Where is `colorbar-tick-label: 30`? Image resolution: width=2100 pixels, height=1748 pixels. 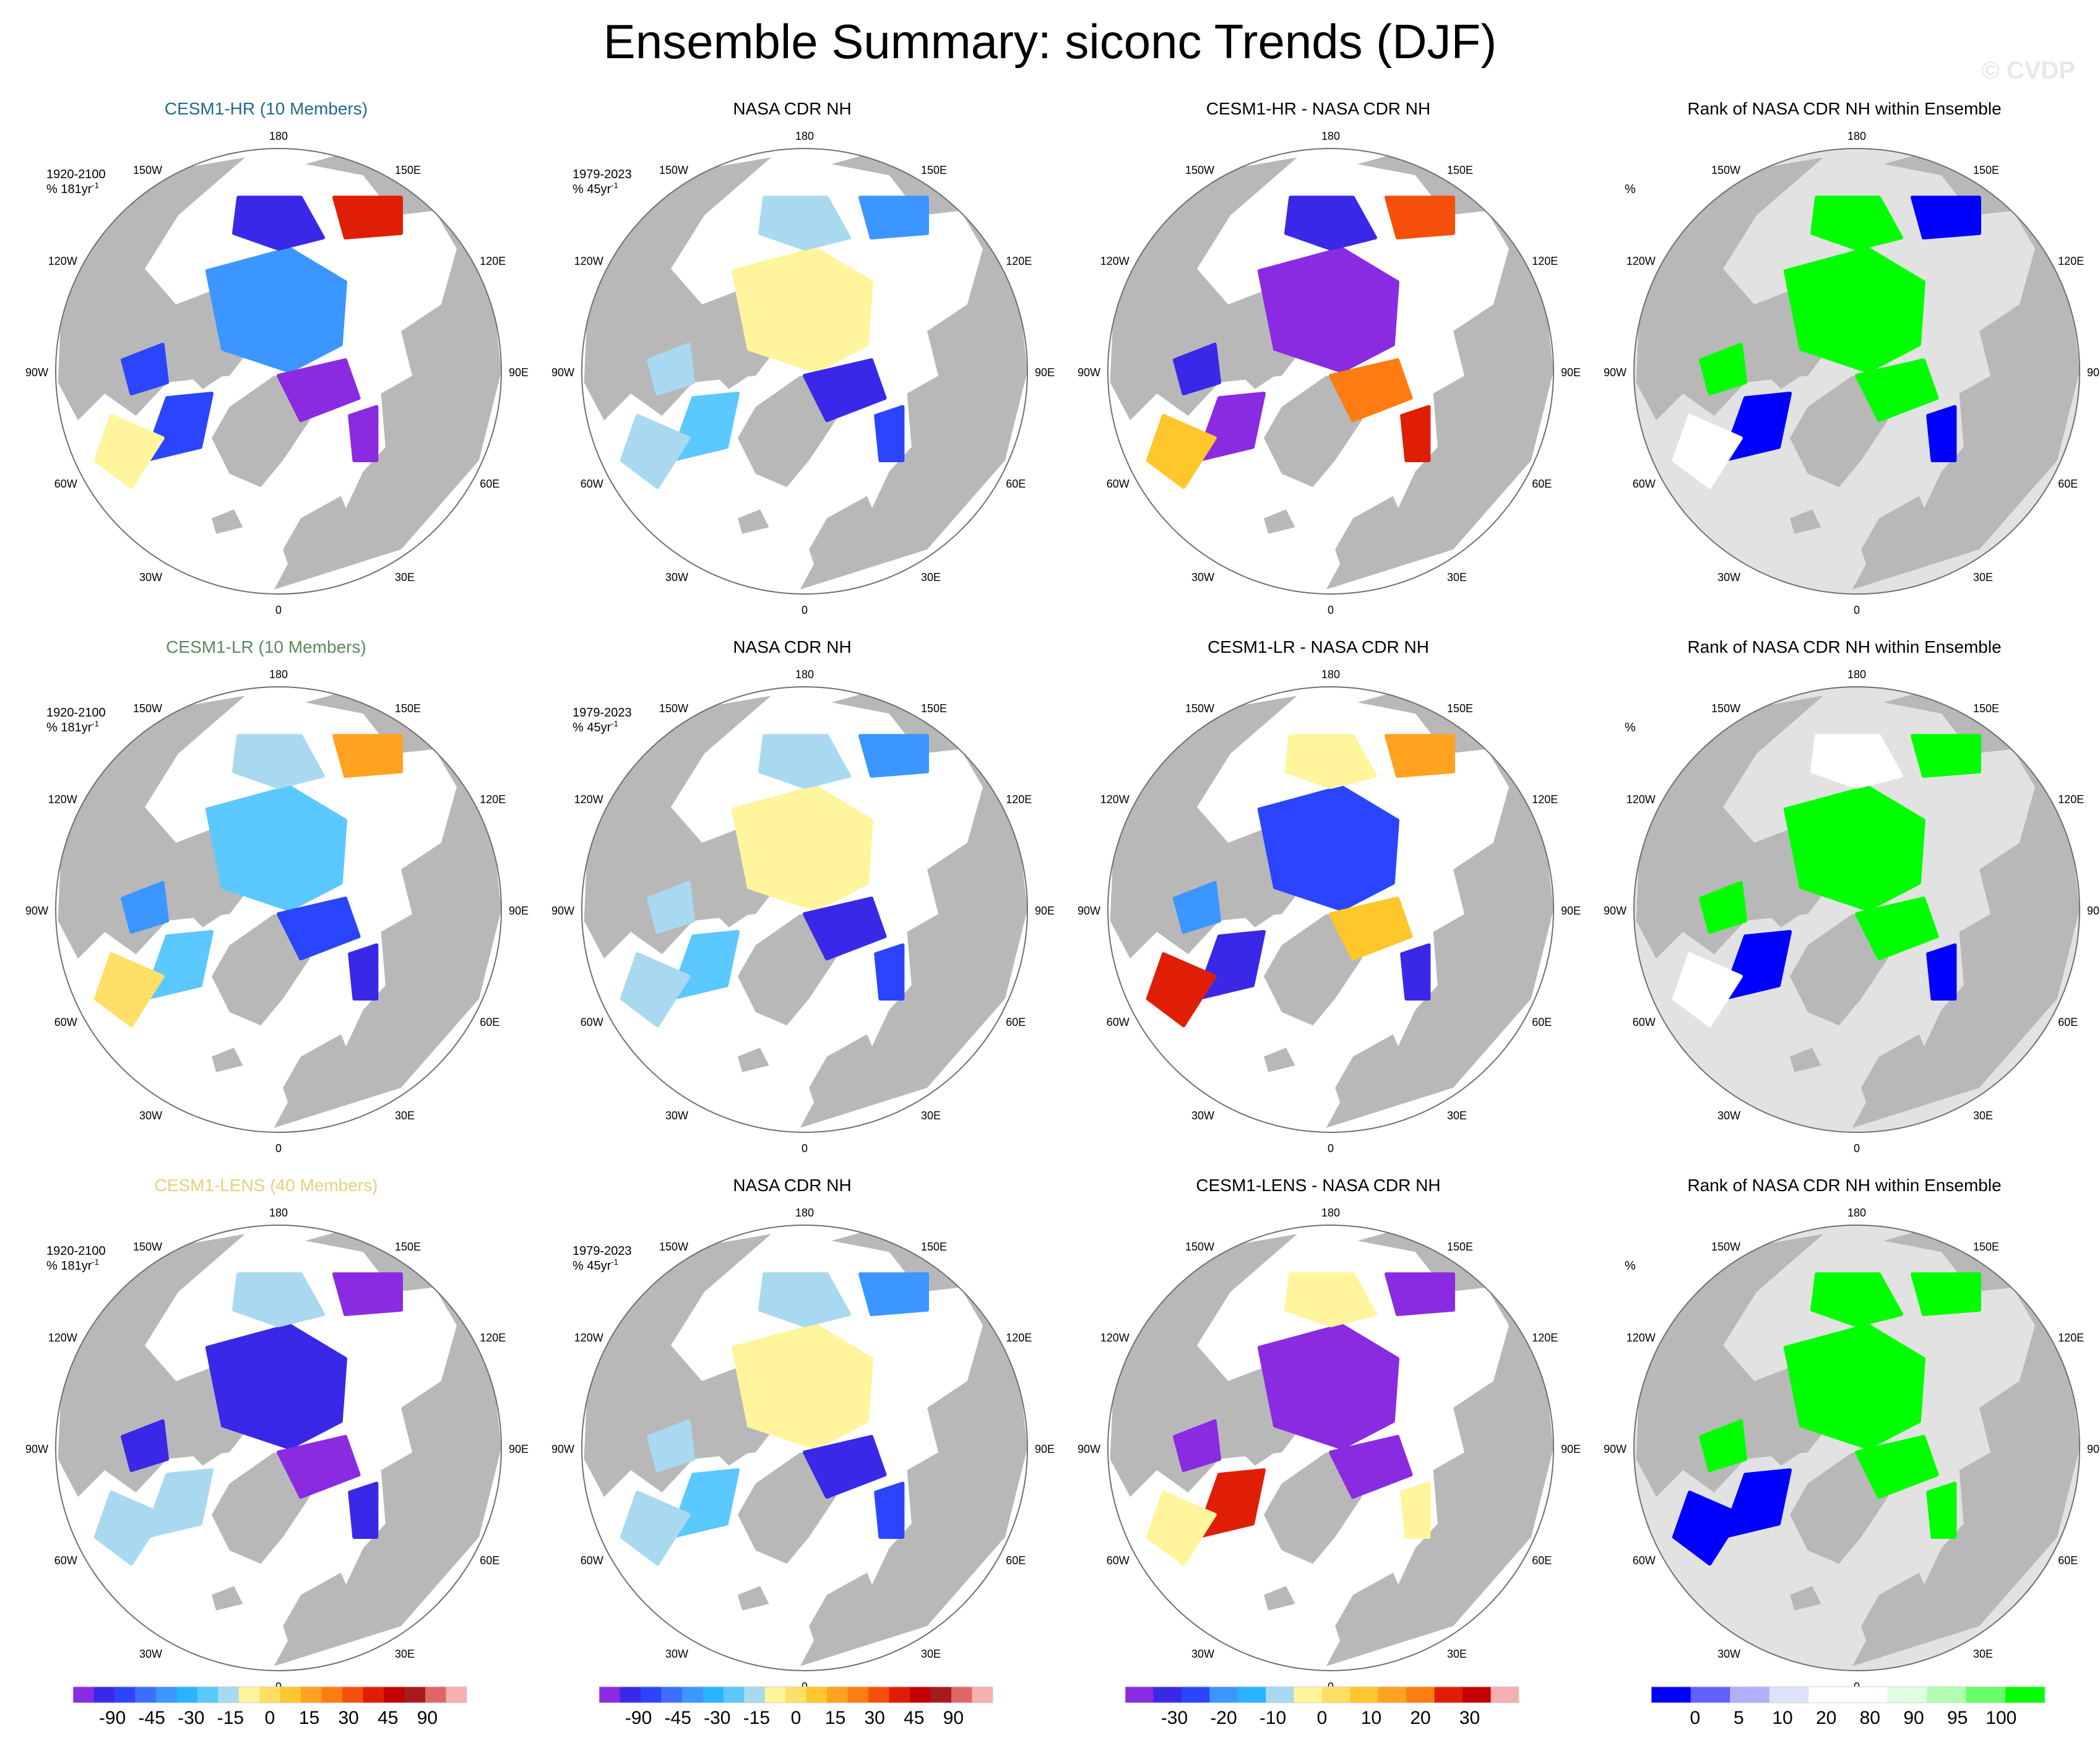 colorbar-tick-label: 30 is located at coordinates (875, 1718).